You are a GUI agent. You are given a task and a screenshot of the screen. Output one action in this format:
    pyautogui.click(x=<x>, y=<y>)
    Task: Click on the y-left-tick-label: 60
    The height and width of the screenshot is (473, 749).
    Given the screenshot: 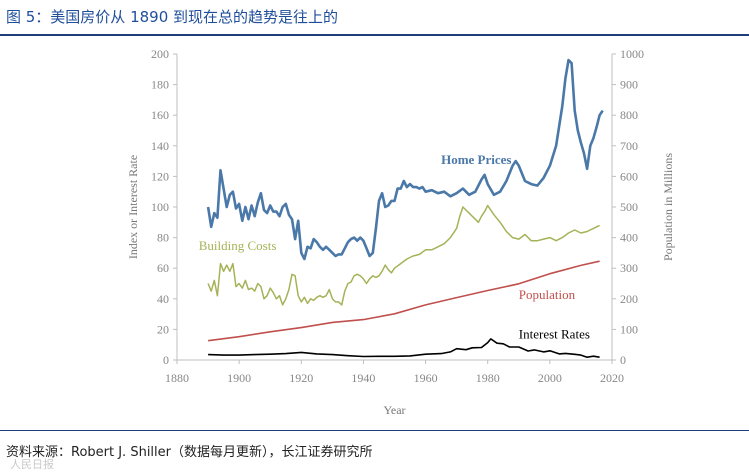 What is the action you would take?
    pyautogui.click(x=163, y=268)
    